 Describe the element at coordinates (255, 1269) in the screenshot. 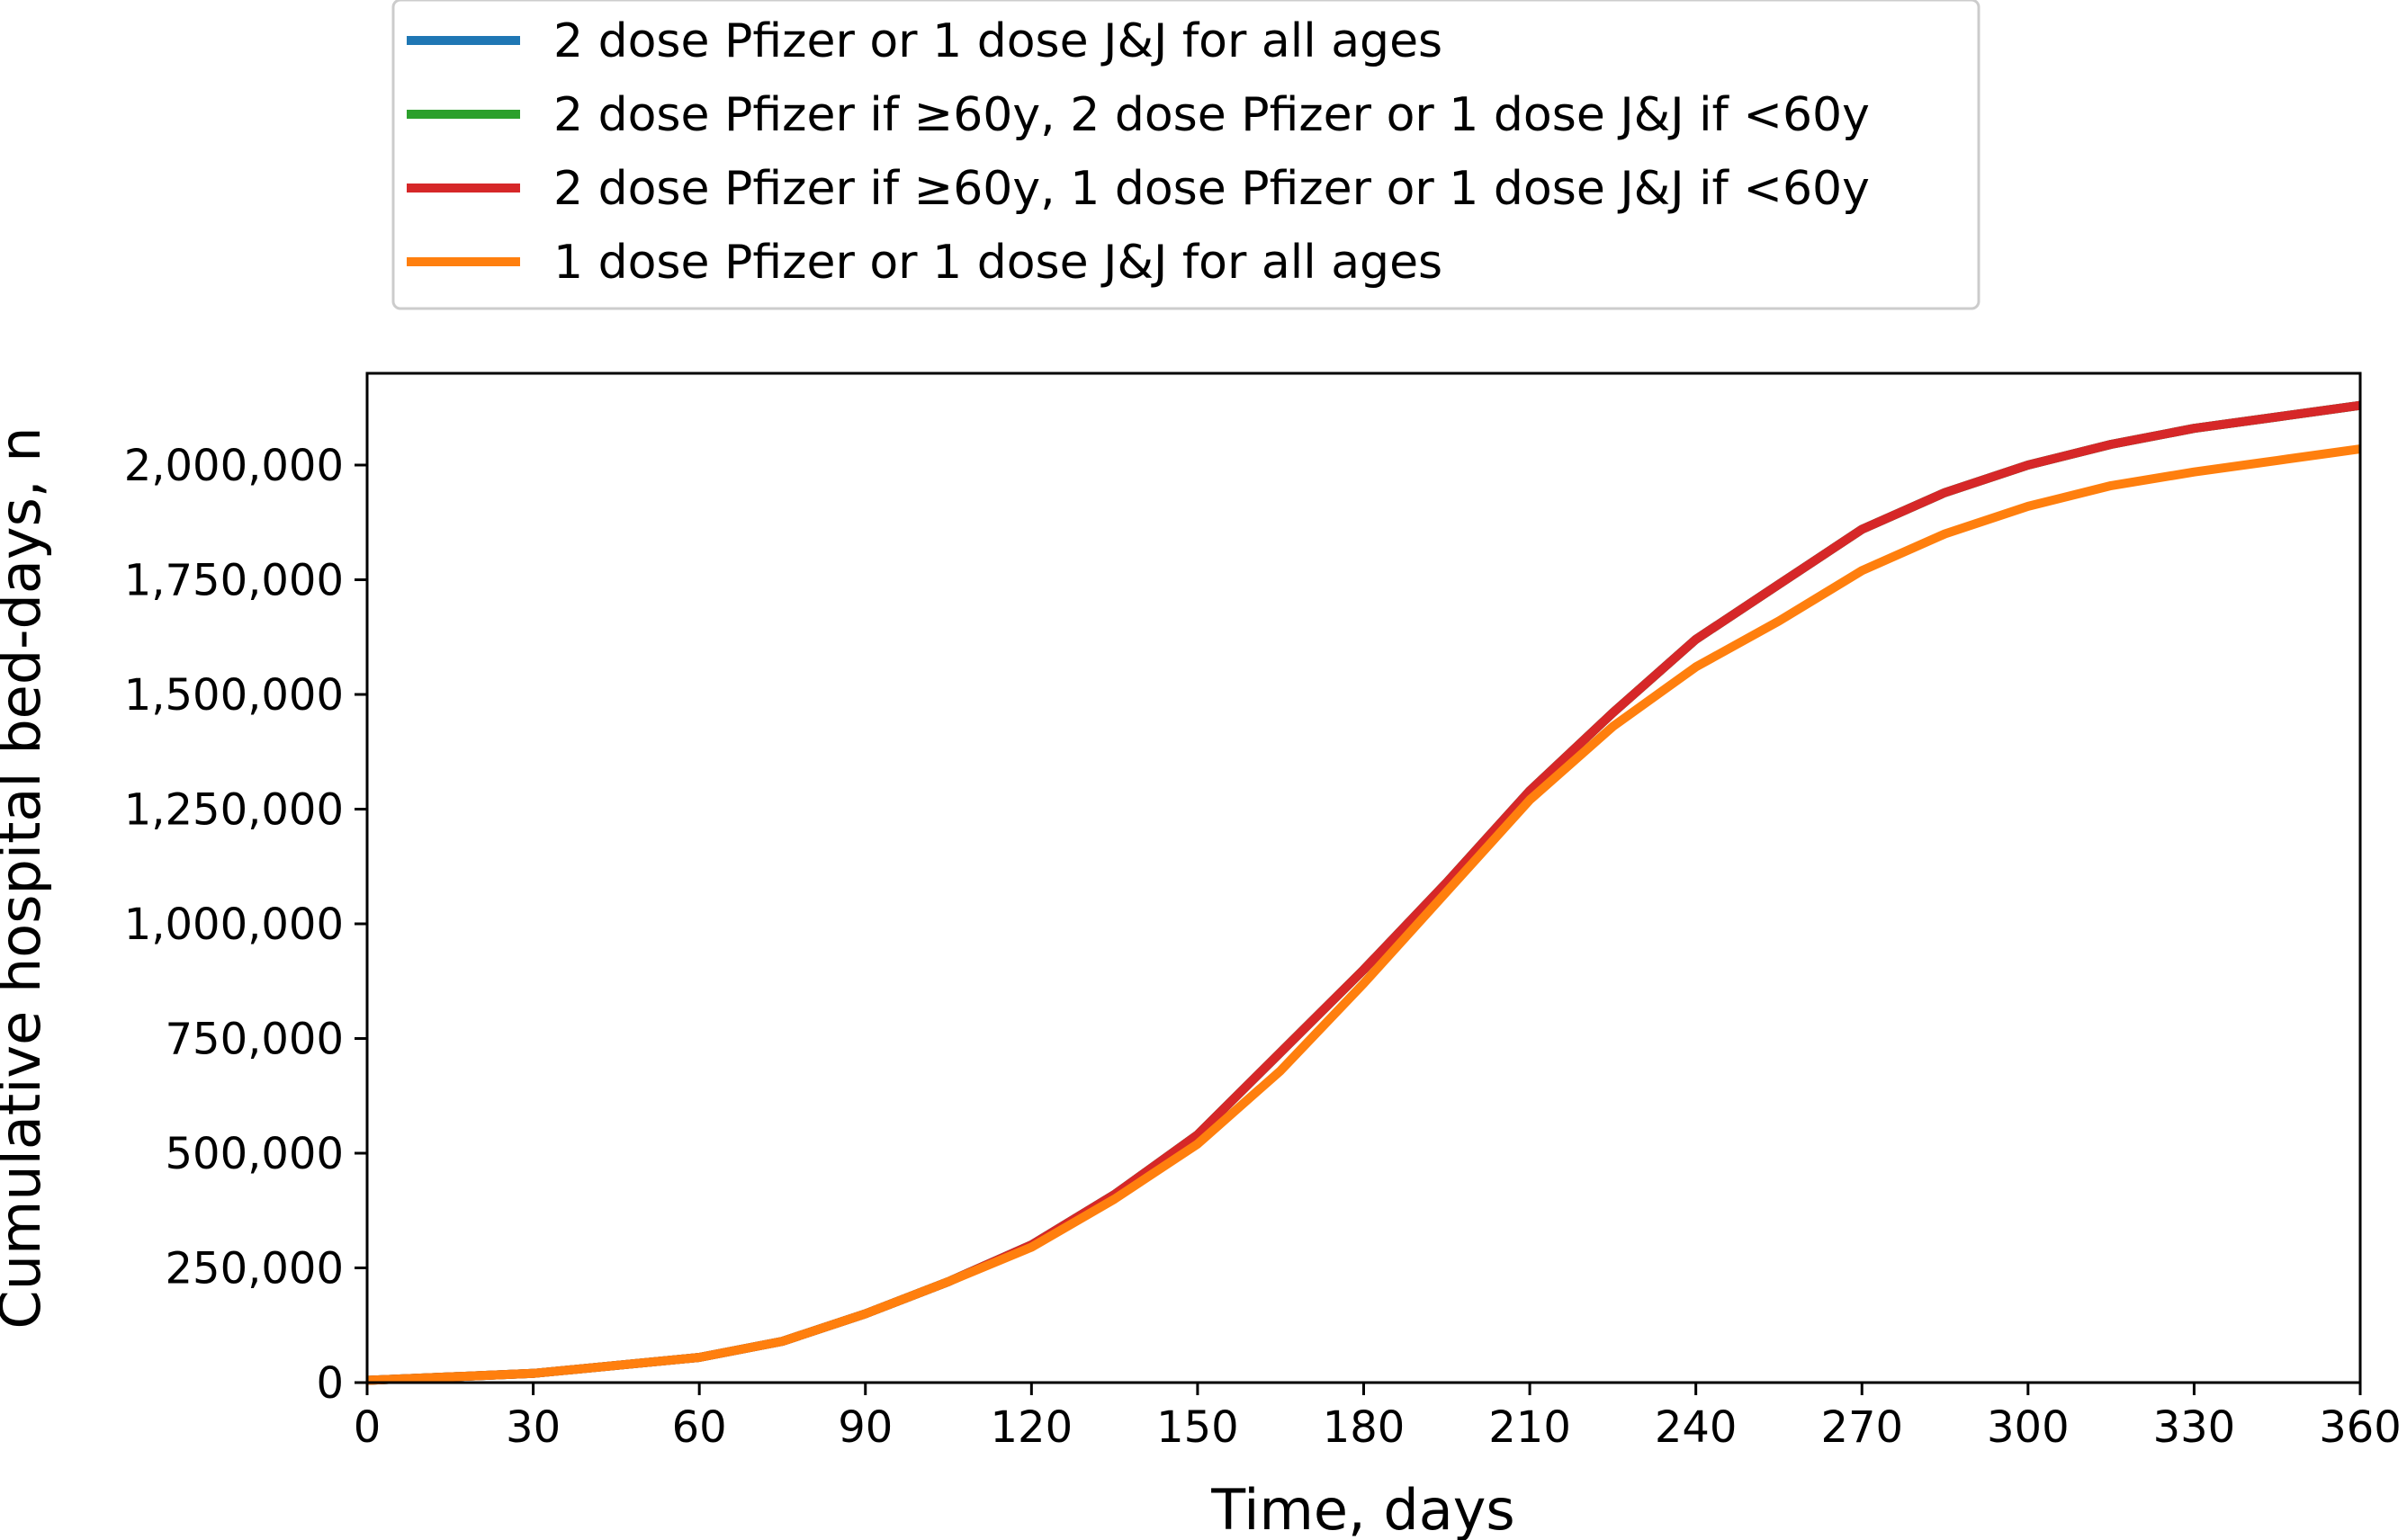

I see `y-tick-label: 250,000` at that location.